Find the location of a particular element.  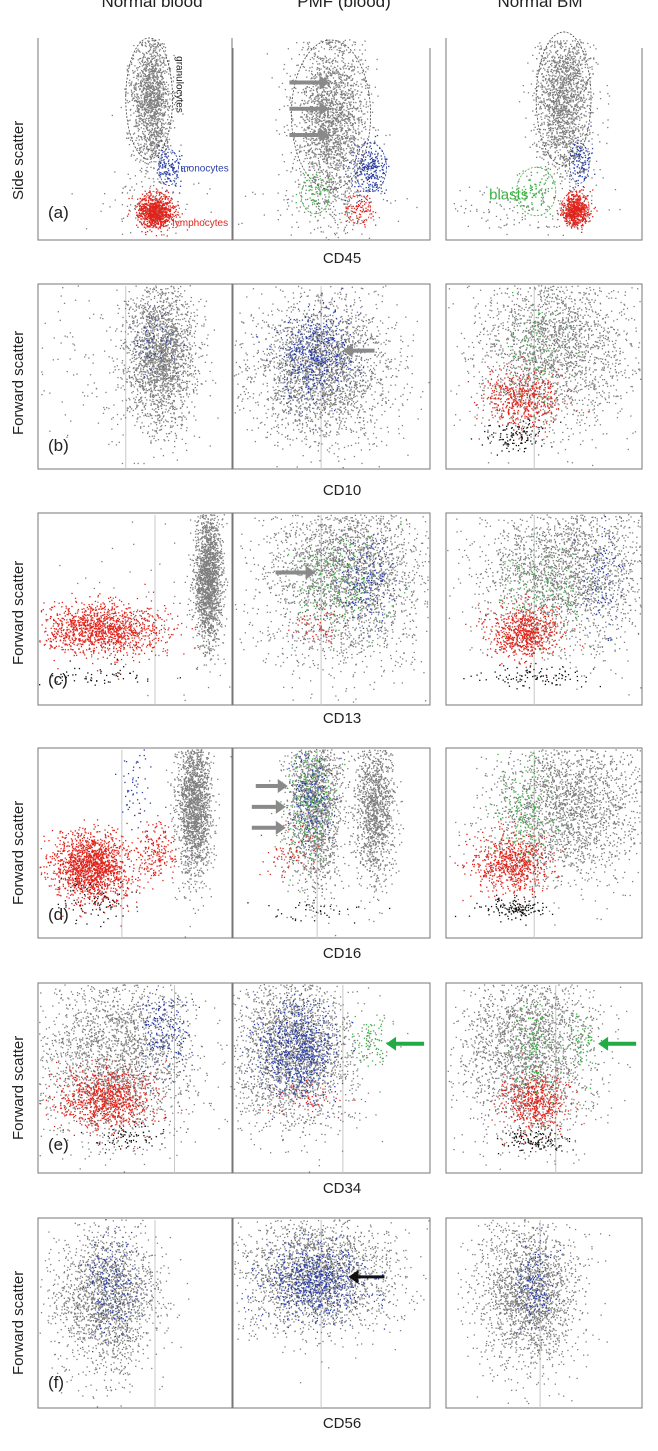

panel-c-normal-blood is located at coordinates (135, 609).